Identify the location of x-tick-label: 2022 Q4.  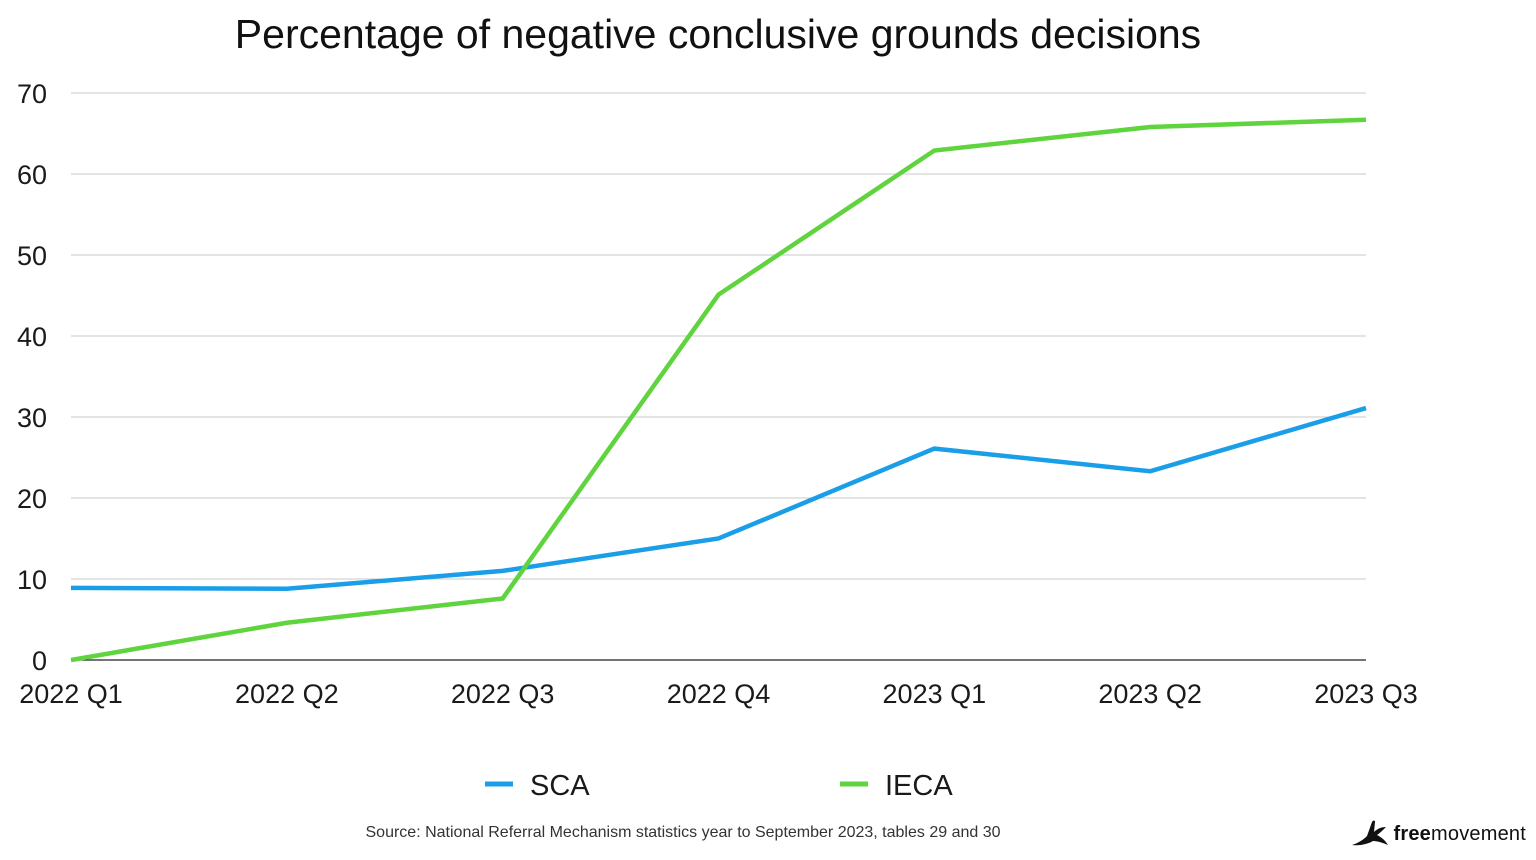
(719, 694).